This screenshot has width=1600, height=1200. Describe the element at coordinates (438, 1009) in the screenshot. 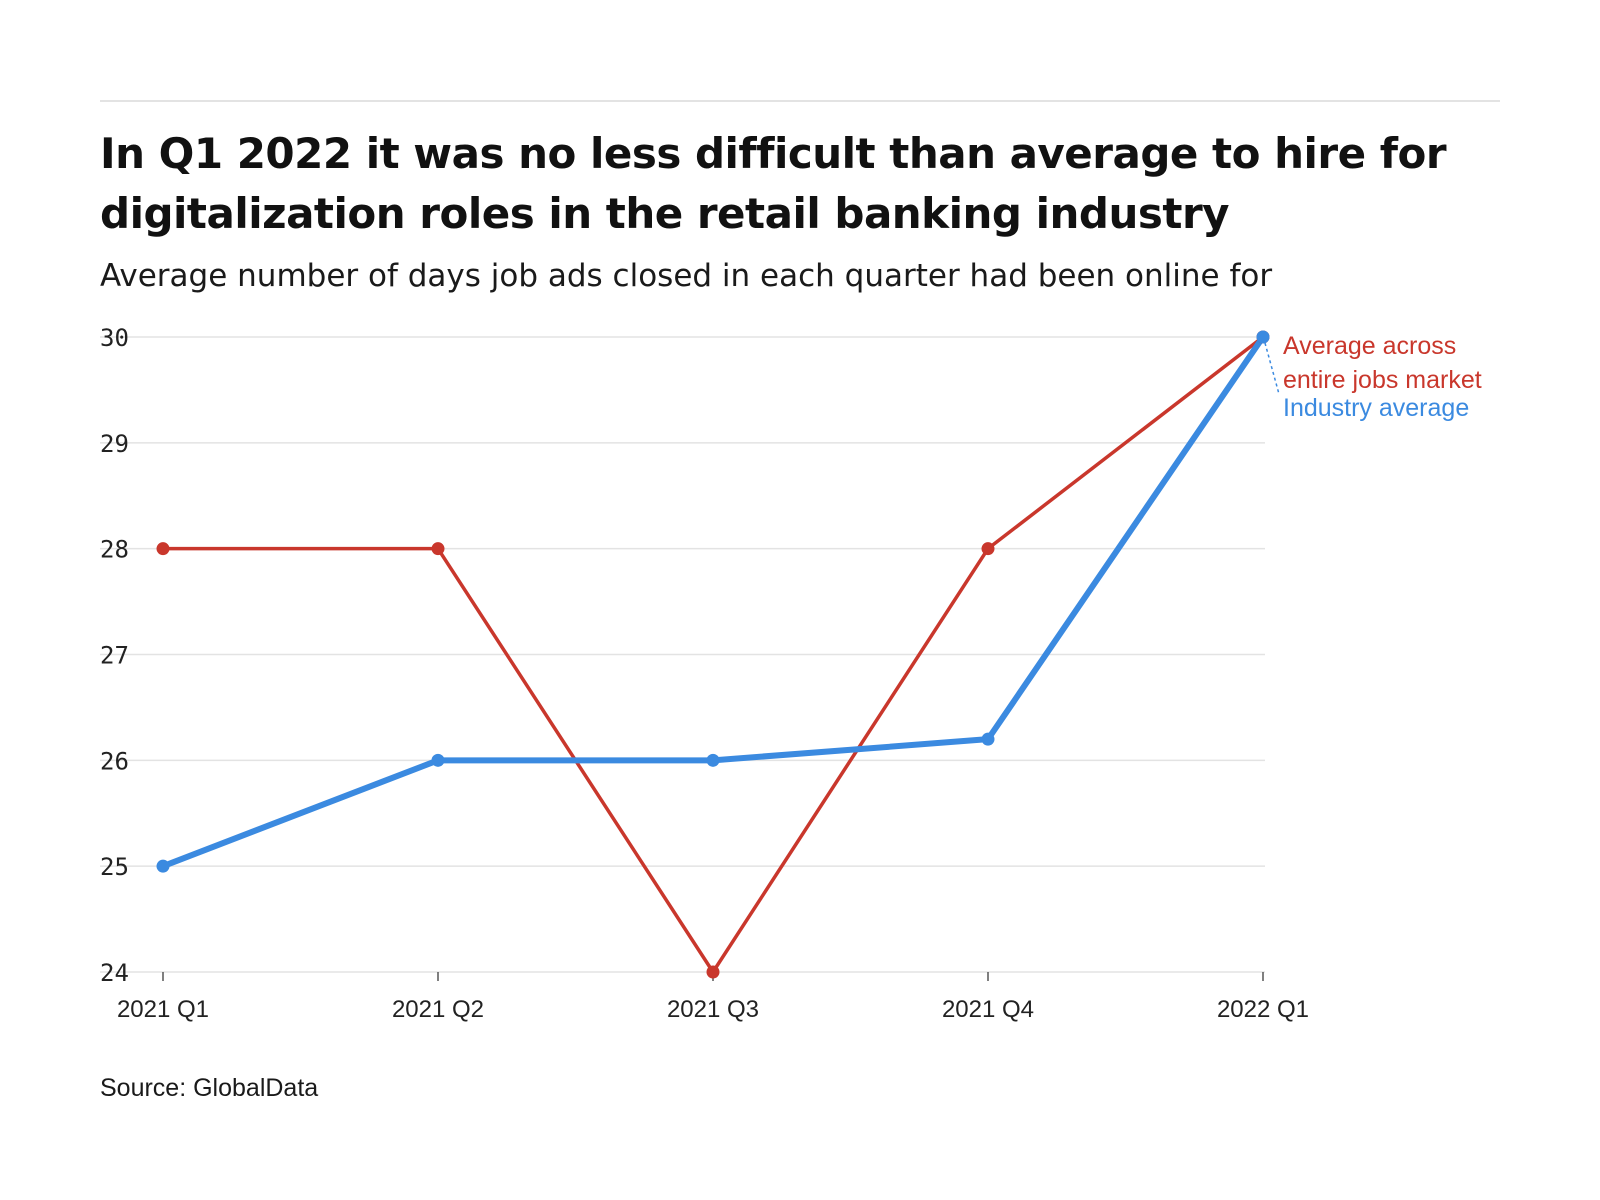

I see `x-tick-label: 2021 Q2` at that location.